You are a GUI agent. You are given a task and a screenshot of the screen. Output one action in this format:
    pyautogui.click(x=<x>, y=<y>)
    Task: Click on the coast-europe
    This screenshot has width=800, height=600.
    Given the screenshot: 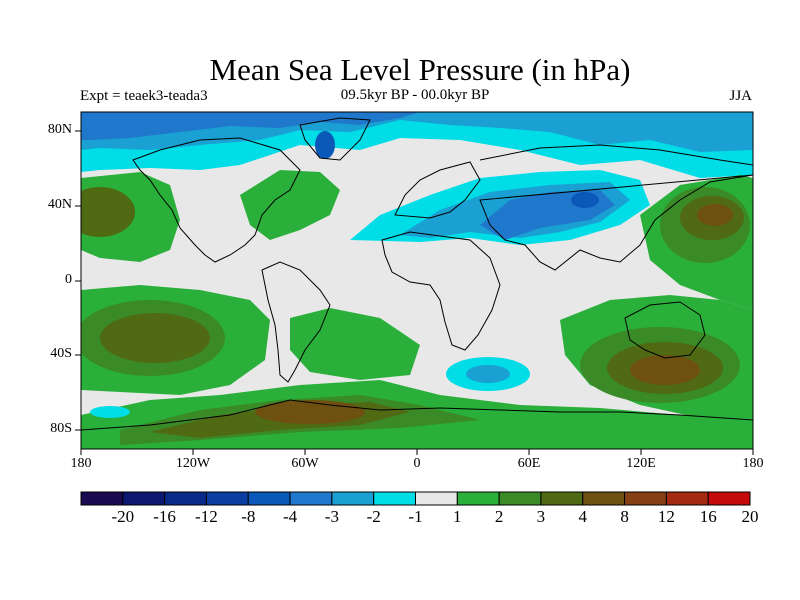 What is the action you would take?
    pyautogui.click(x=437, y=190)
    